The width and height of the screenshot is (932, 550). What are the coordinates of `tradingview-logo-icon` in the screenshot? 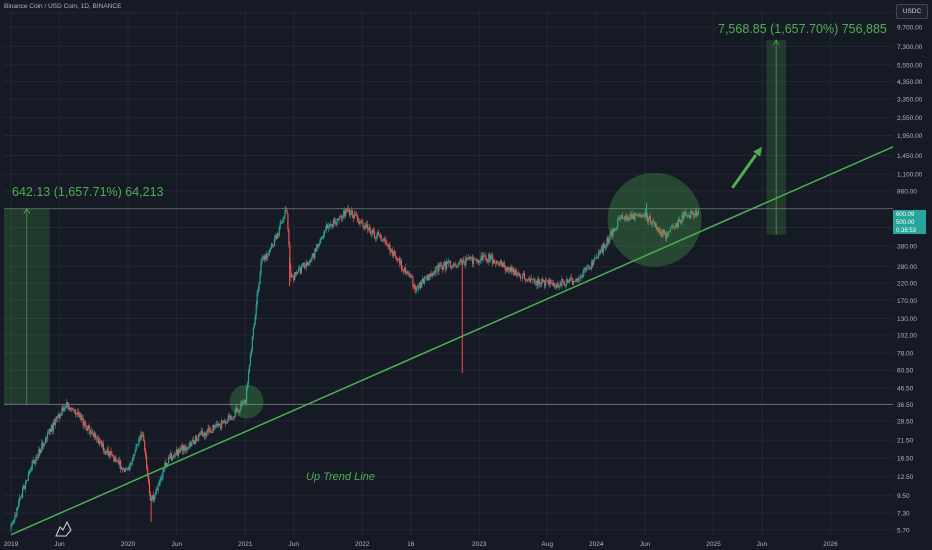 It's located at (63, 528).